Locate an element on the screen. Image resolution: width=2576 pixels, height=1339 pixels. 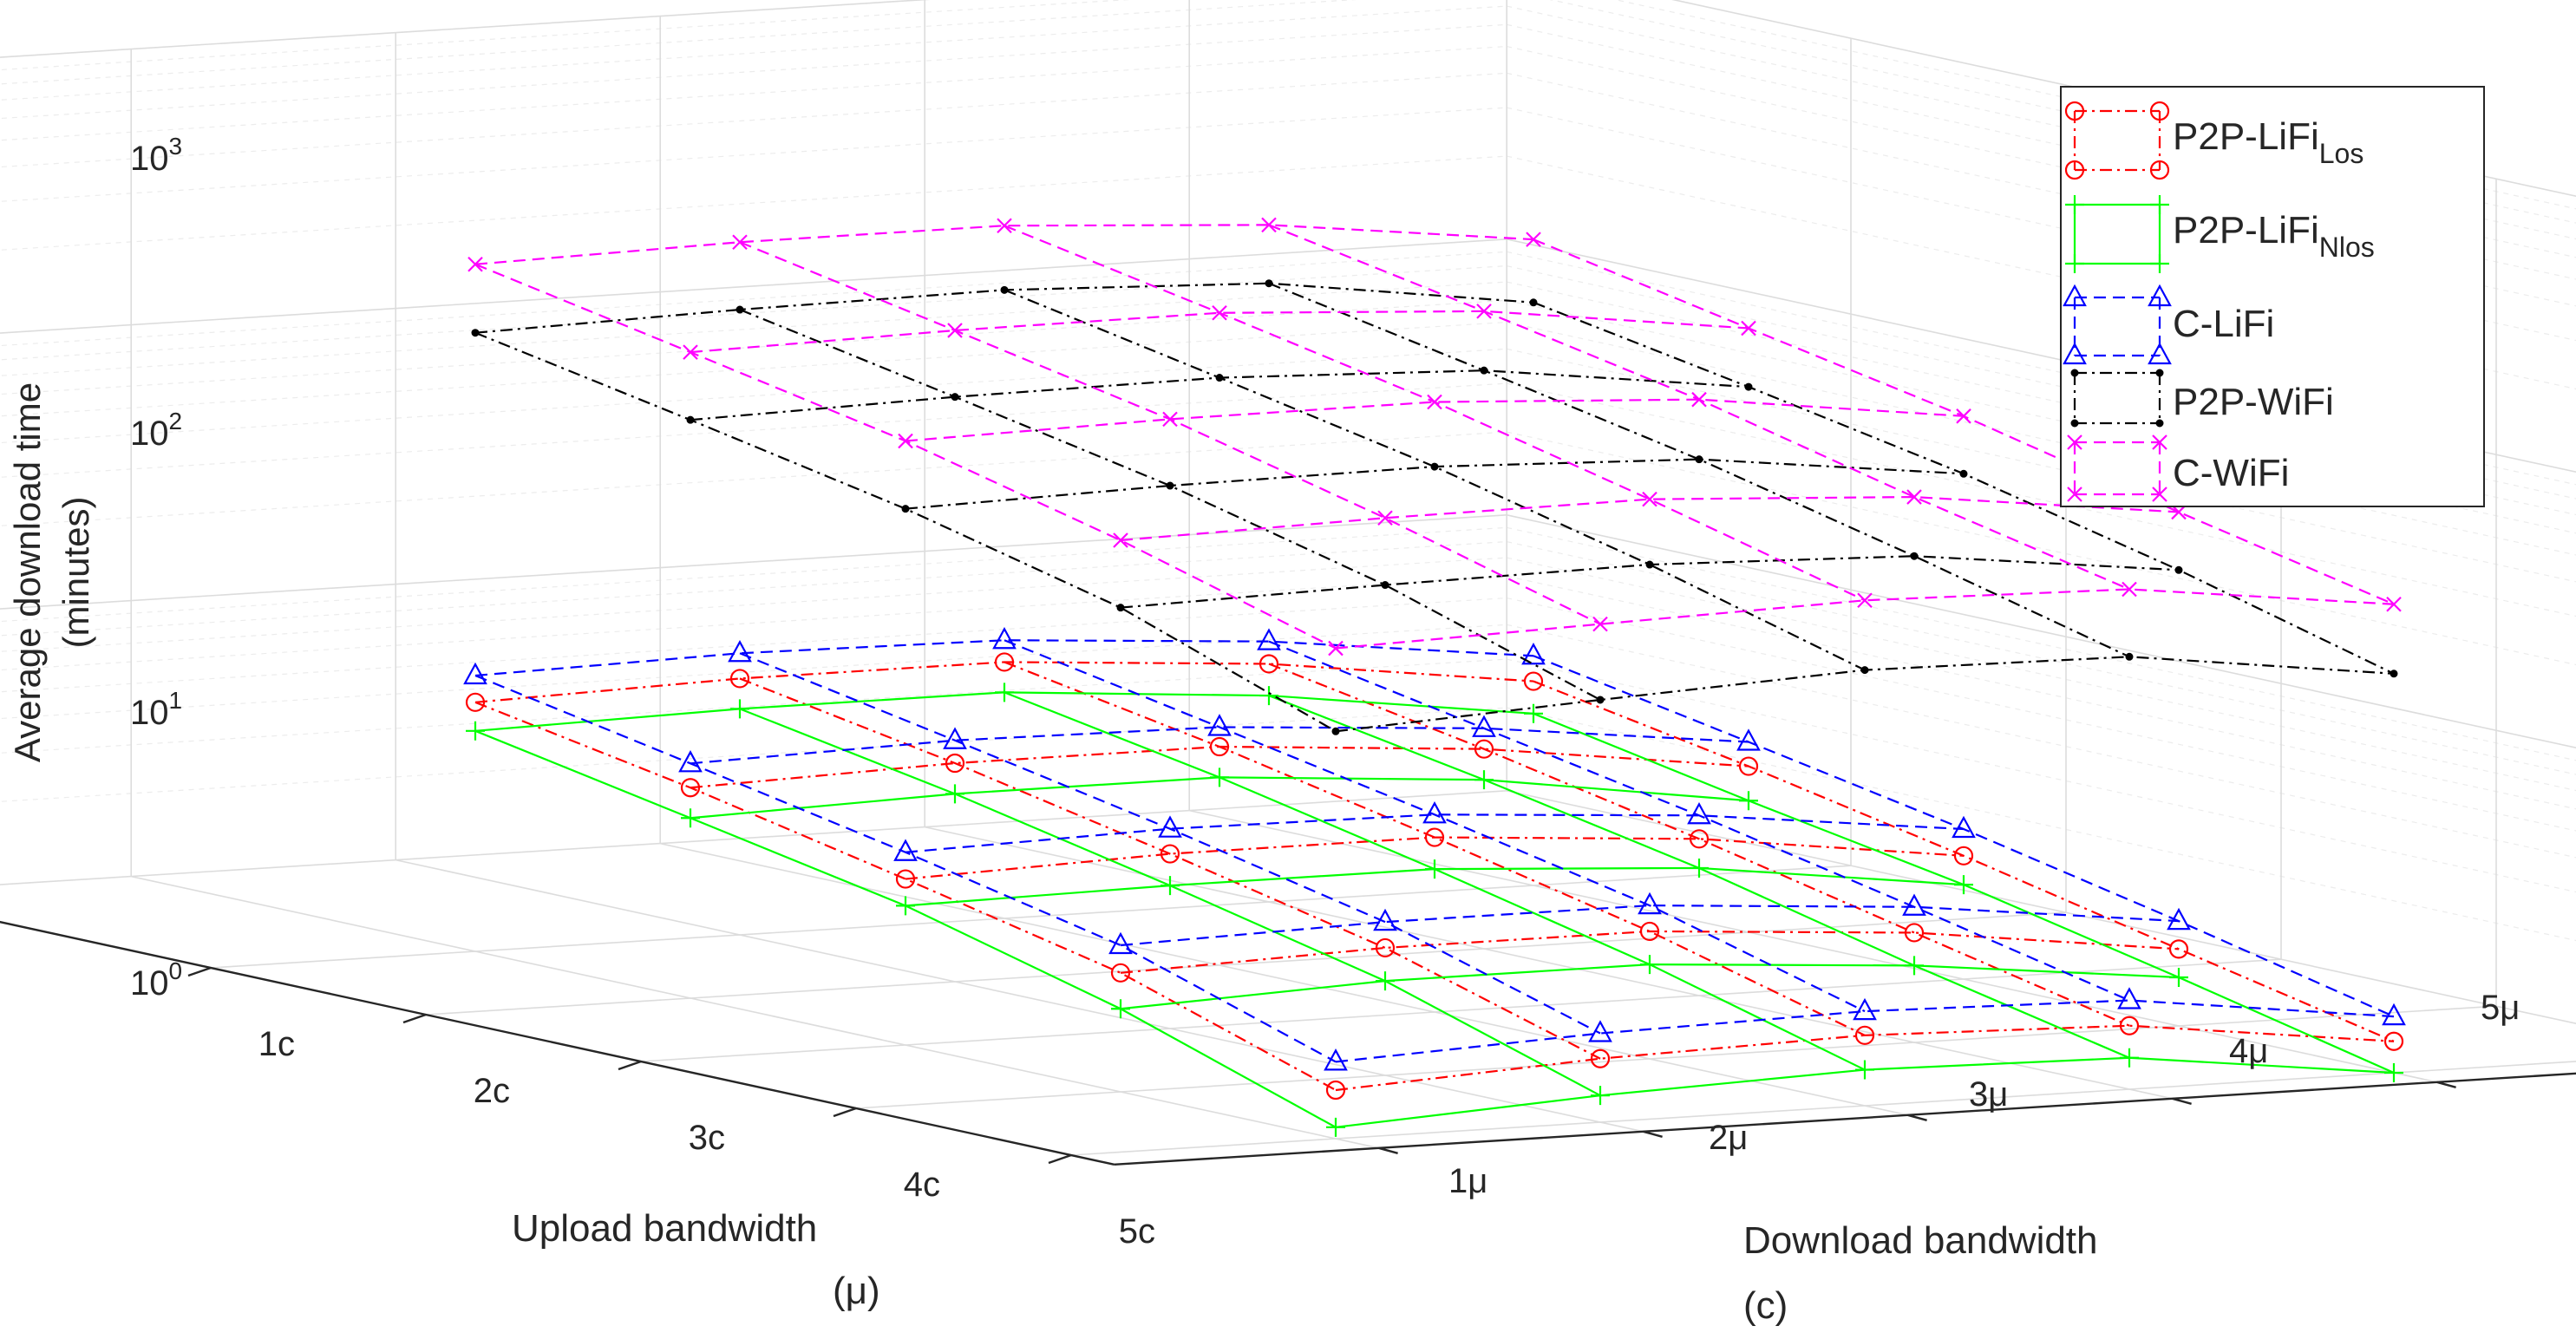
upload-tick-4: 4c is located at coordinates (922, 1185).